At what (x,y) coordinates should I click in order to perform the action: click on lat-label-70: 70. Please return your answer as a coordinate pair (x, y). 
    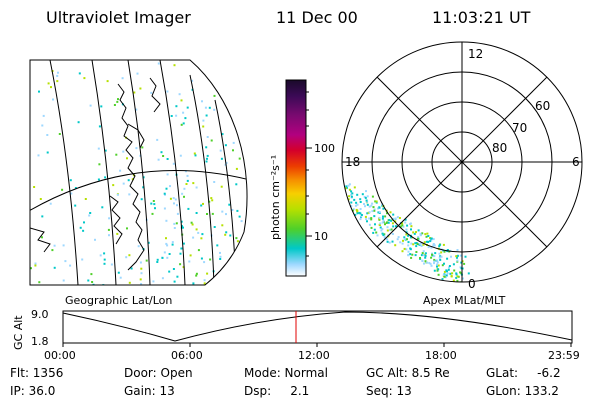
    Looking at the image, I should click on (519, 128).